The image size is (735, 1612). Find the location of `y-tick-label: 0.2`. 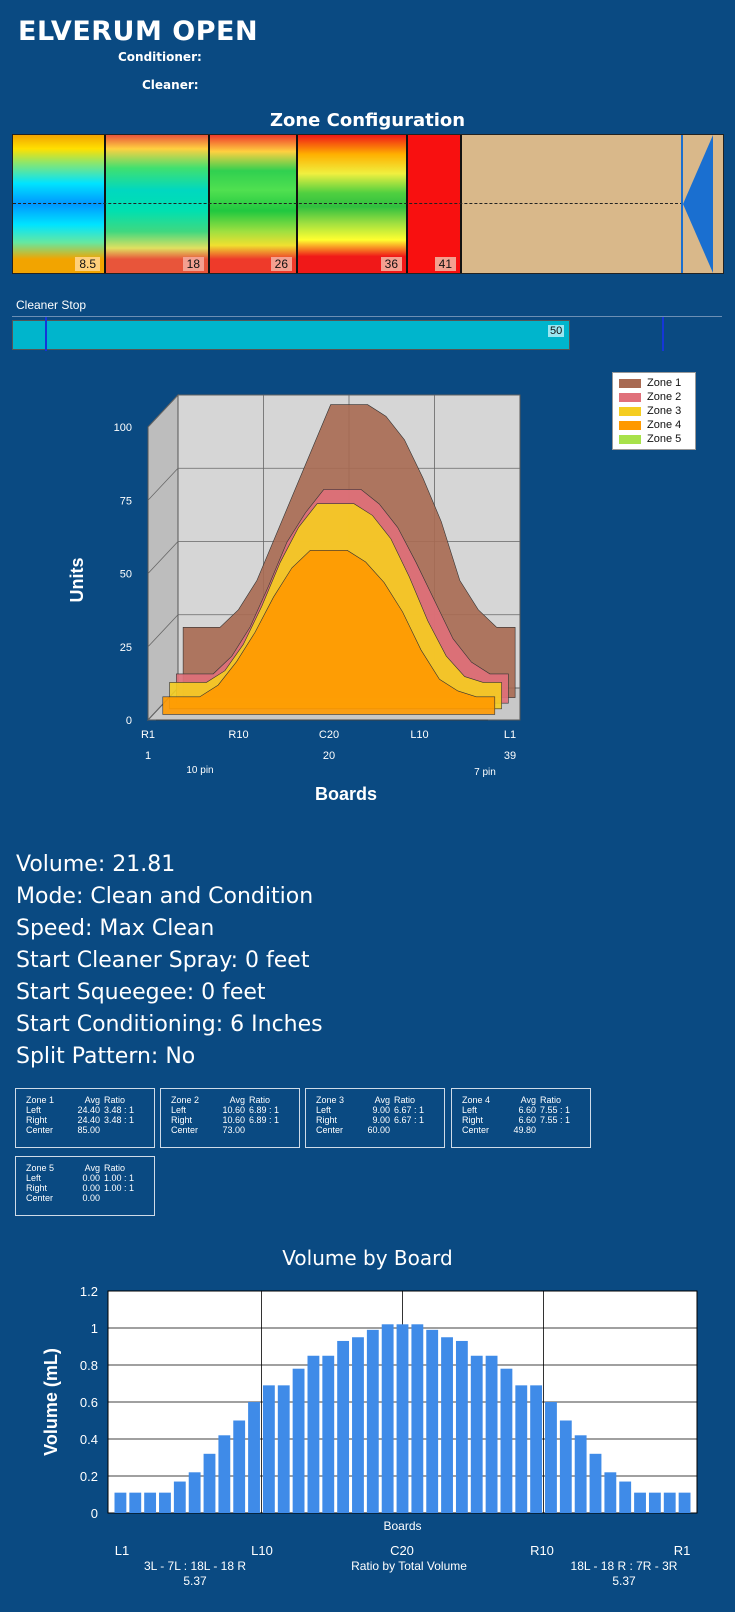

y-tick-label: 0.2 is located at coordinates (89, 1476).